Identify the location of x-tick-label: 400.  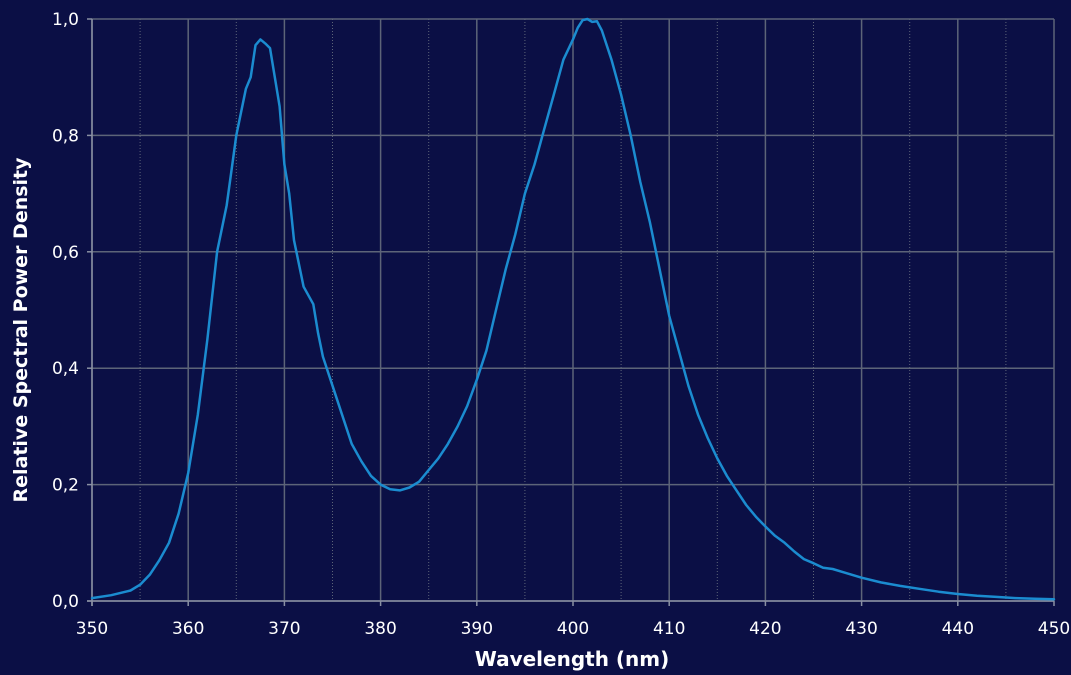
(573, 629).